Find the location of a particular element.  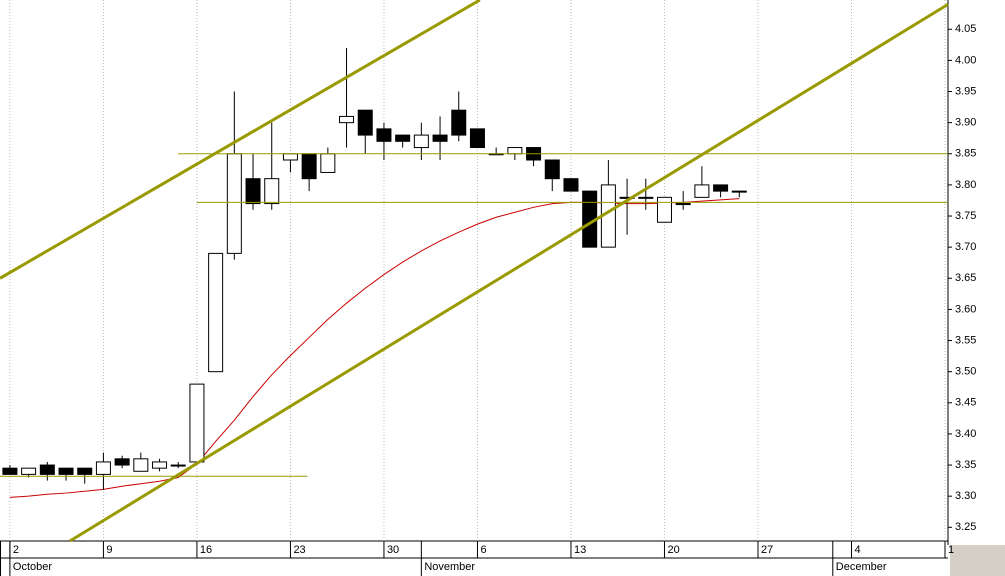

x-tick-label: 13 is located at coordinates (580, 550).